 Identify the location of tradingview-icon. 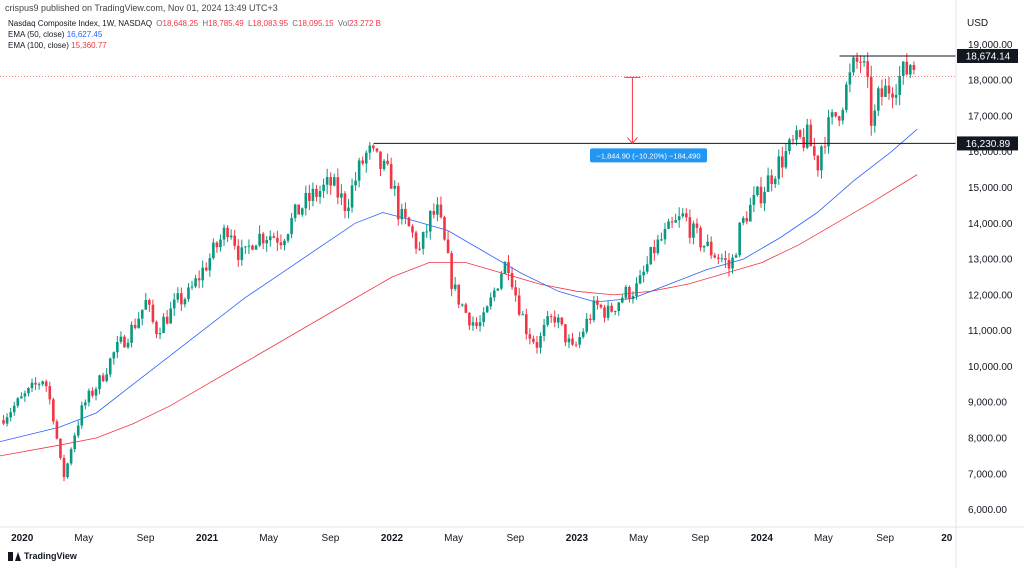
(14, 556).